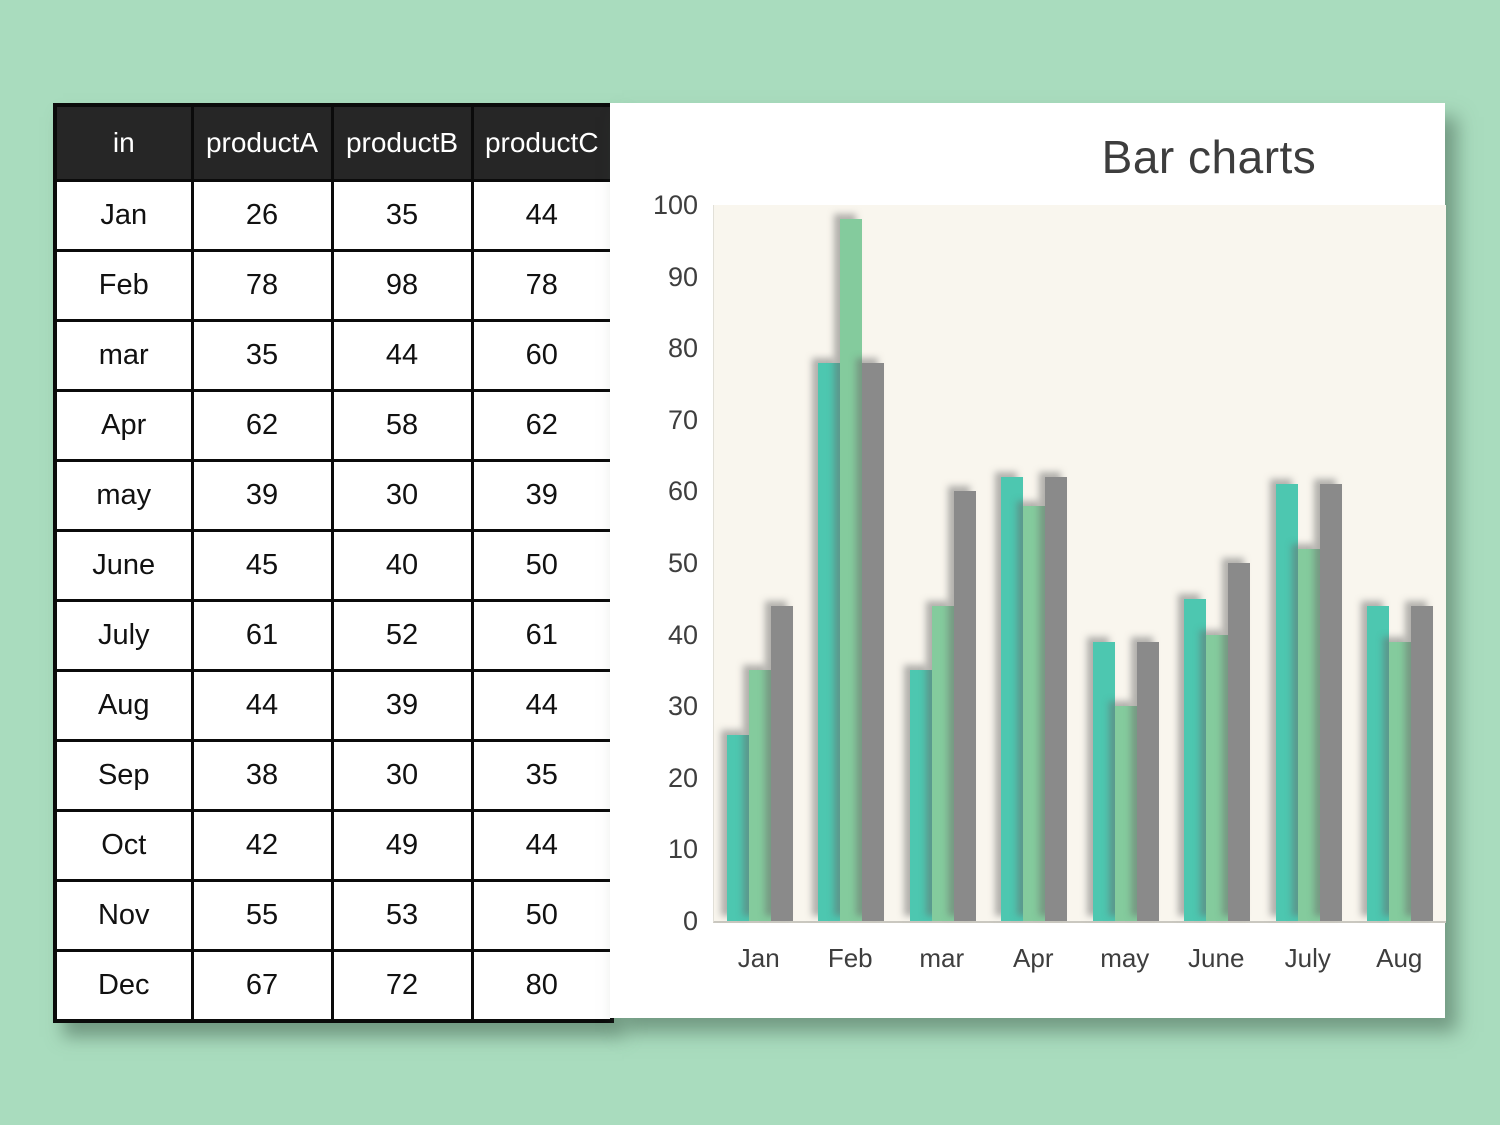 This screenshot has height=1125, width=1500. I want to click on bar-productC-may, so click(1147, 781).